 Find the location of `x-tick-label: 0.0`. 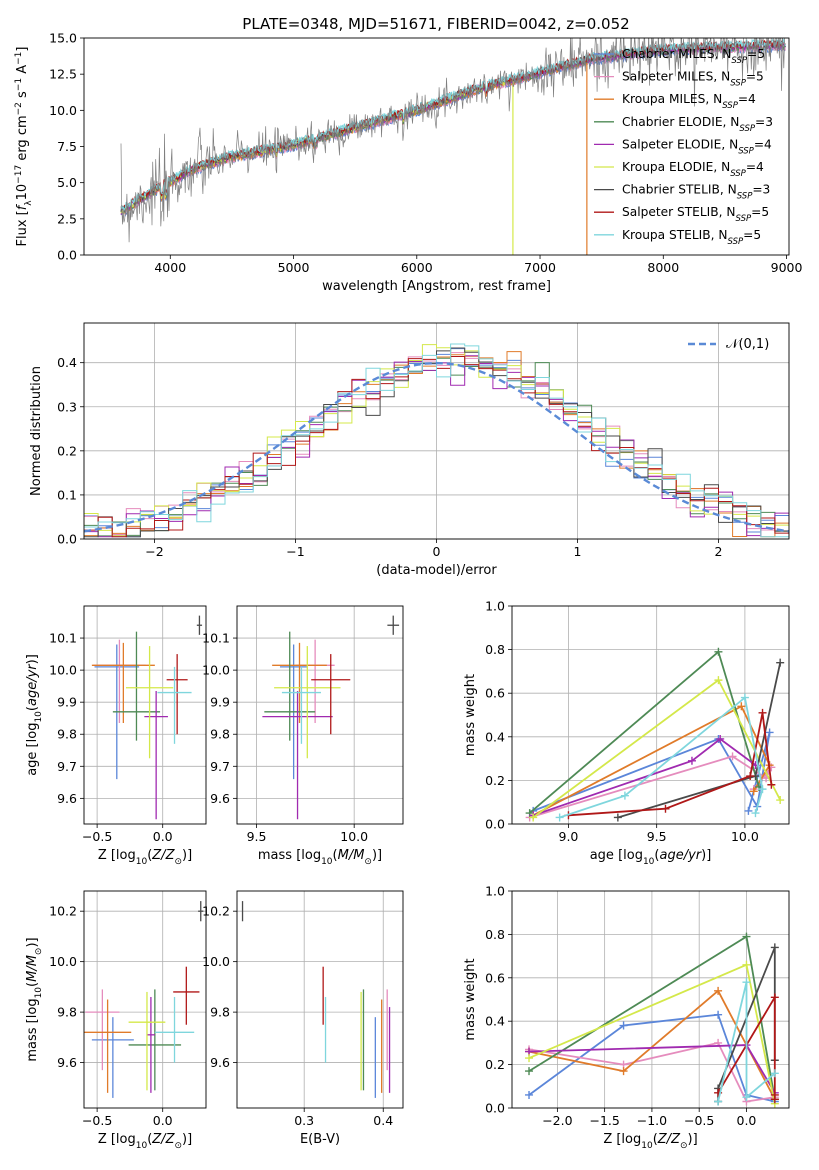

x-tick-label: 0.0 is located at coordinates (747, 1120).